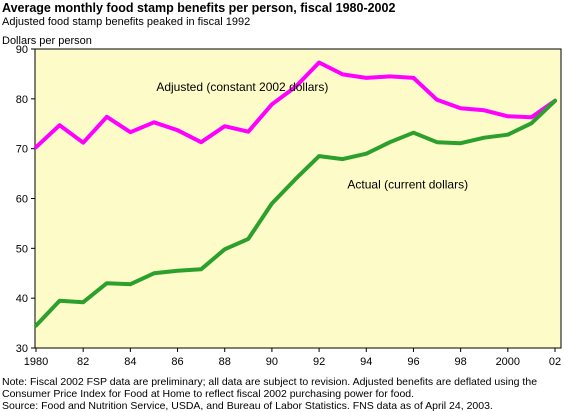 This screenshot has height=412, width=564. Describe the element at coordinates (366, 362) in the screenshot. I see `x-tick-label: 94` at that location.